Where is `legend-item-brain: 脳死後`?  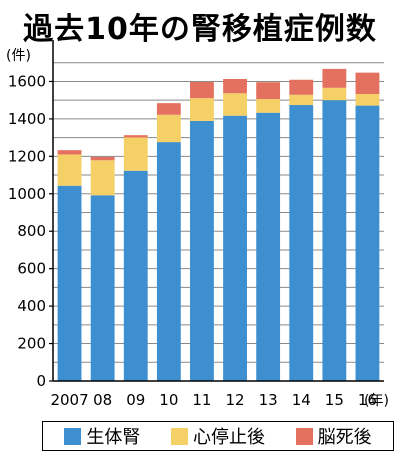 legend-item-brain: 脳死後 is located at coordinates (333, 436).